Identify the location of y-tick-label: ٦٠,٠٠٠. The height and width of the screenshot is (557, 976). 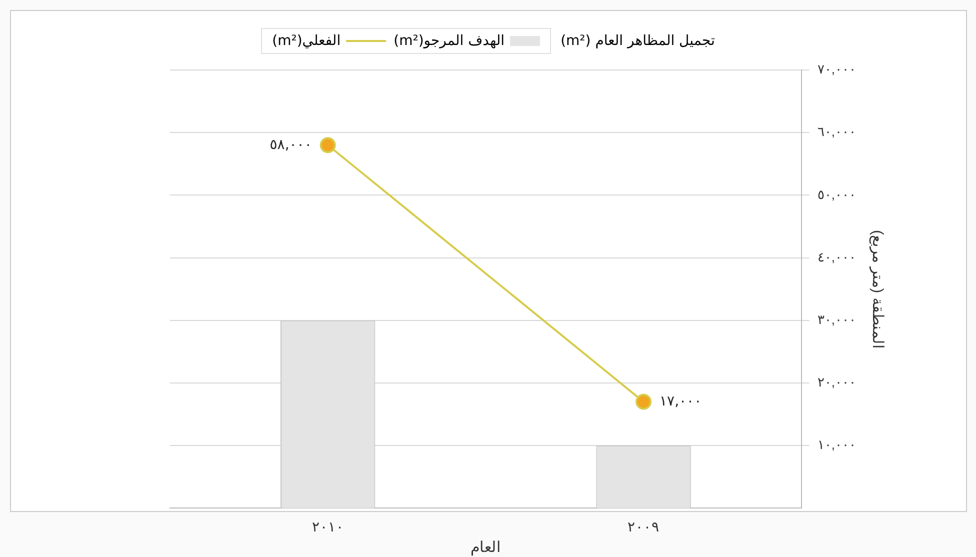
(836, 132).